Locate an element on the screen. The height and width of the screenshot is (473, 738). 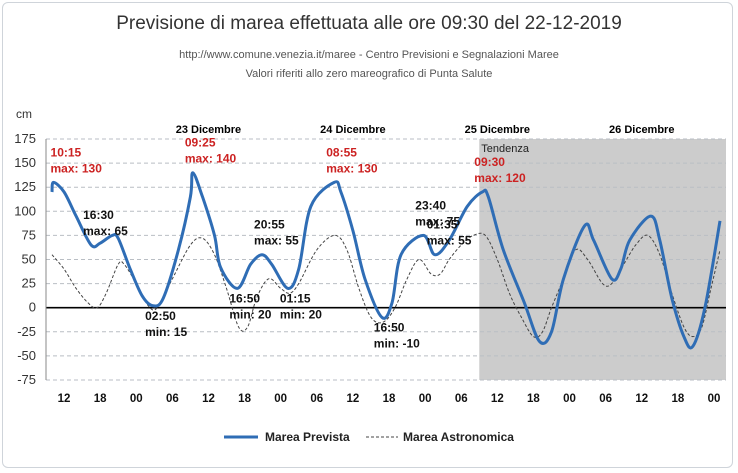
annotation-time: 16:30 is located at coordinates (98, 215).